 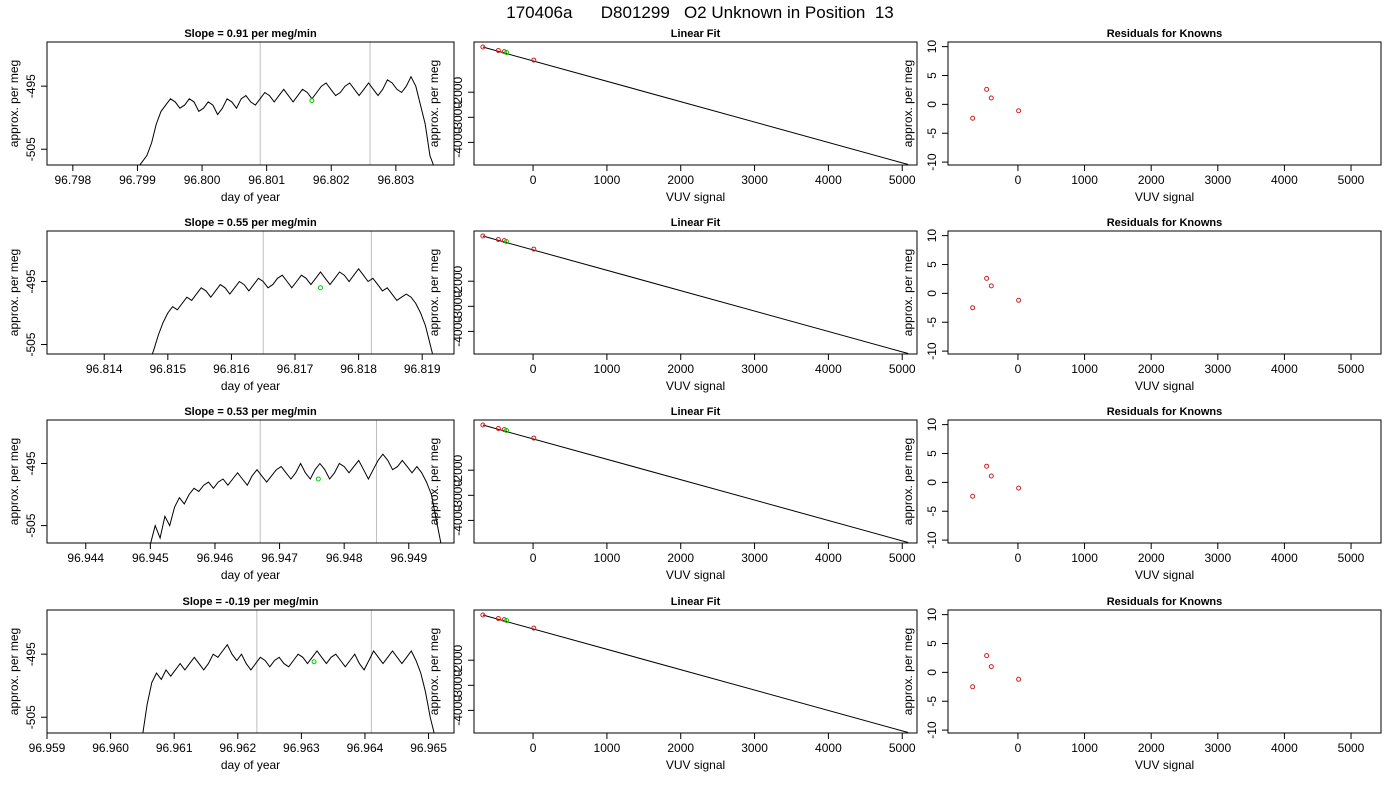 I want to click on x-tick-label: 96.963, so click(x=301, y=748).